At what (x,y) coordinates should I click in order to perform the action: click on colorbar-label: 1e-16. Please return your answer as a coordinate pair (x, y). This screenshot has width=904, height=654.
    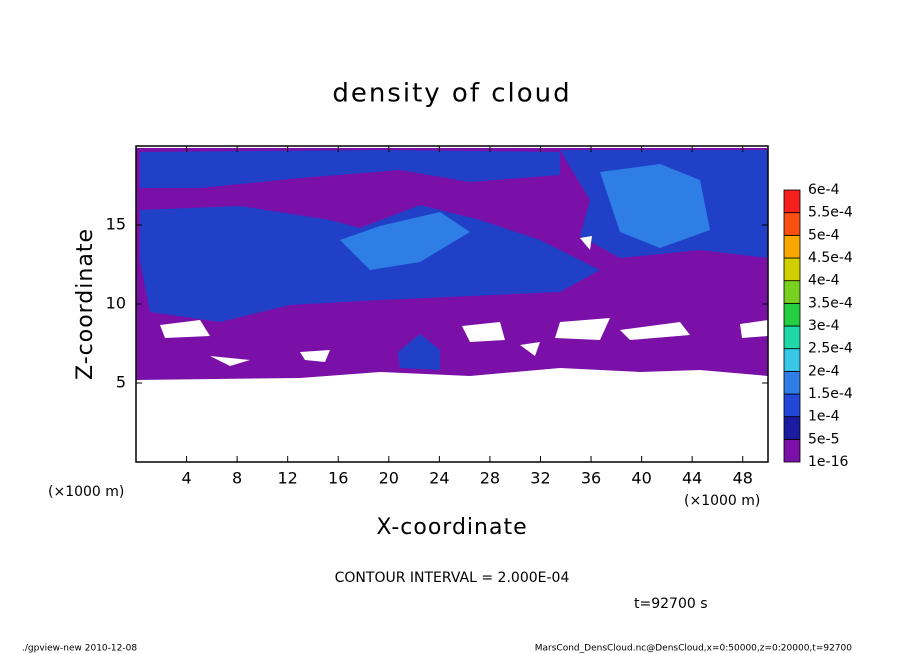
    Looking at the image, I should click on (828, 462).